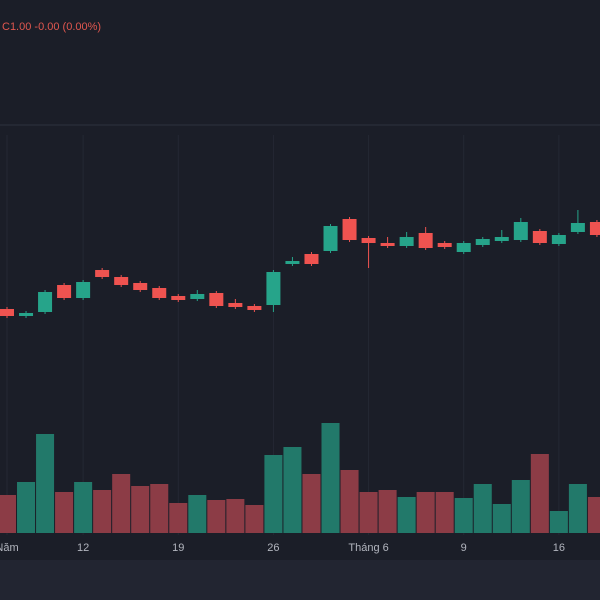 The height and width of the screenshot is (600, 600). I want to click on x-tick-label: 12, so click(83, 548).